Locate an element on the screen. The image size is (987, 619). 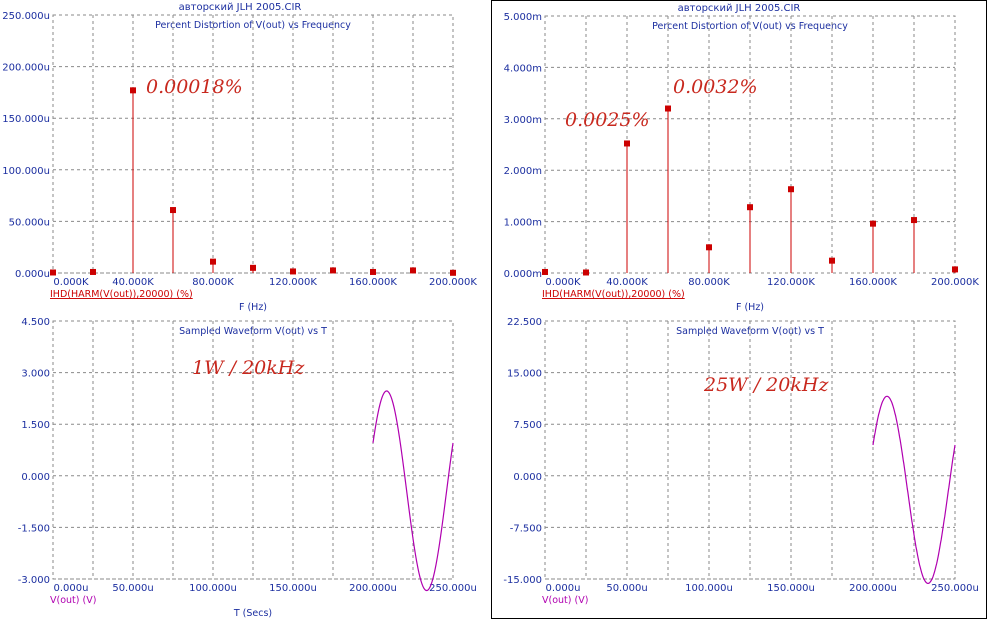
y-tick-label: 1.000m is located at coordinates (523, 223).